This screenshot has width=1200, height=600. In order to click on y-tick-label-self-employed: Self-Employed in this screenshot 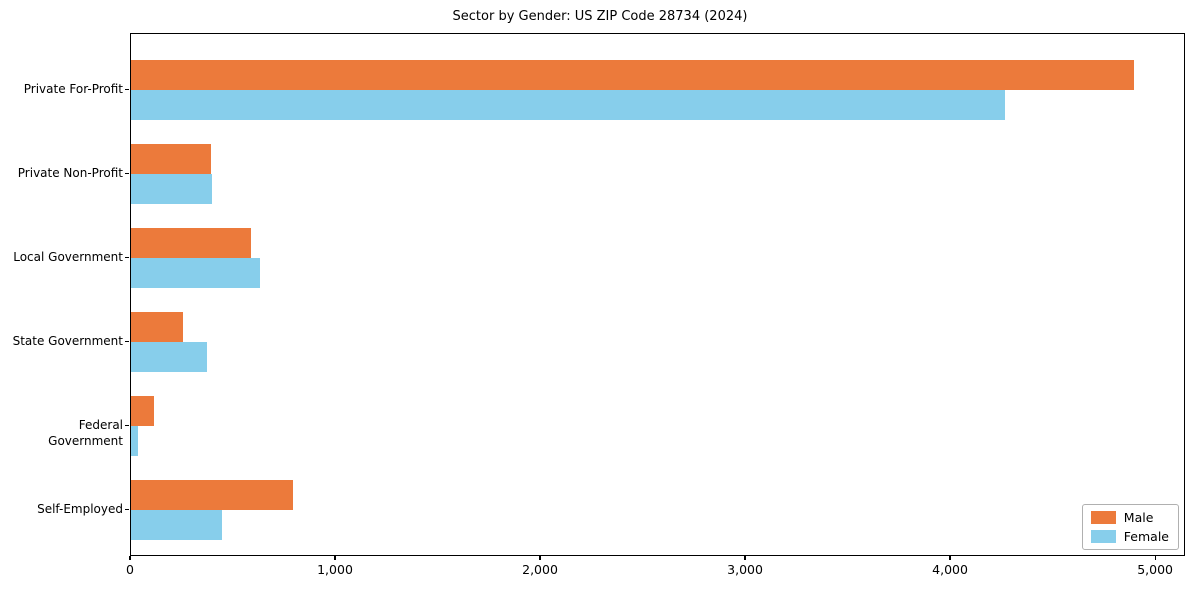, I will do `click(80, 509)`.